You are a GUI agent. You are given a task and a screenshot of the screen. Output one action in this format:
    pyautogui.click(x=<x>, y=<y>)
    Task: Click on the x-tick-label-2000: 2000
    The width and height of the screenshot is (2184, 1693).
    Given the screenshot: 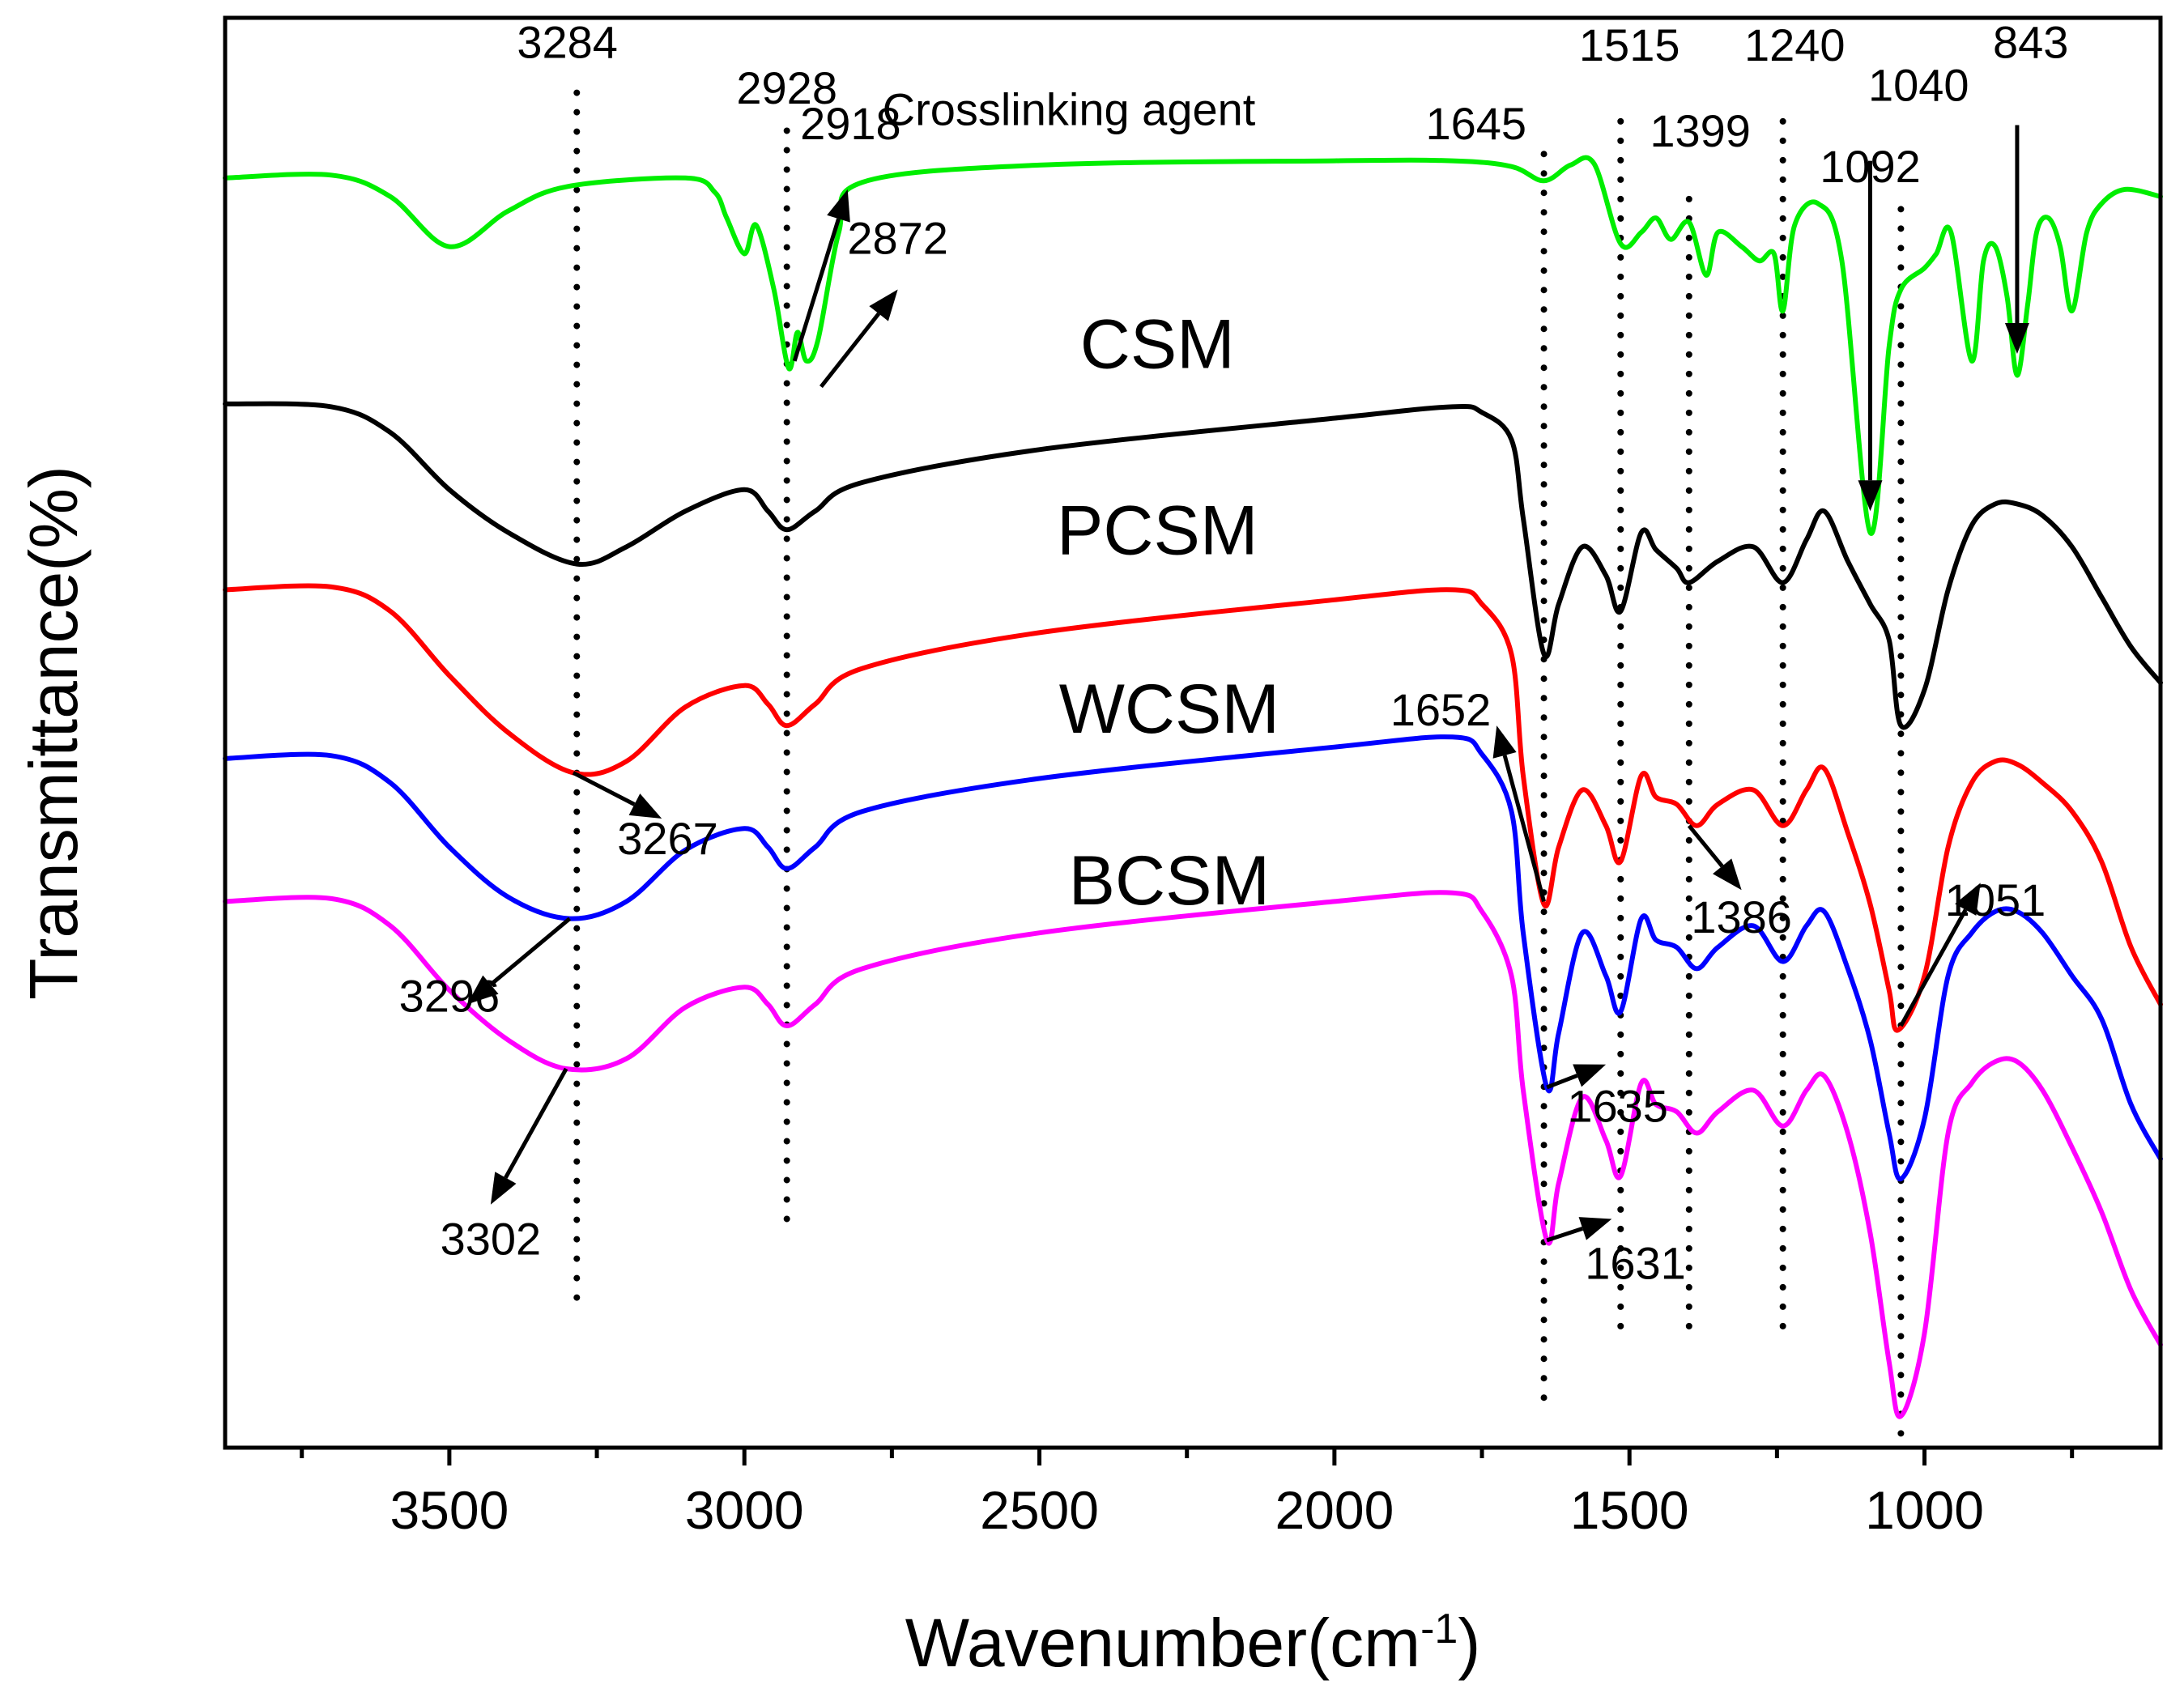 What is the action you would take?
    pyautogui.click(x=1334, y=1510)
    